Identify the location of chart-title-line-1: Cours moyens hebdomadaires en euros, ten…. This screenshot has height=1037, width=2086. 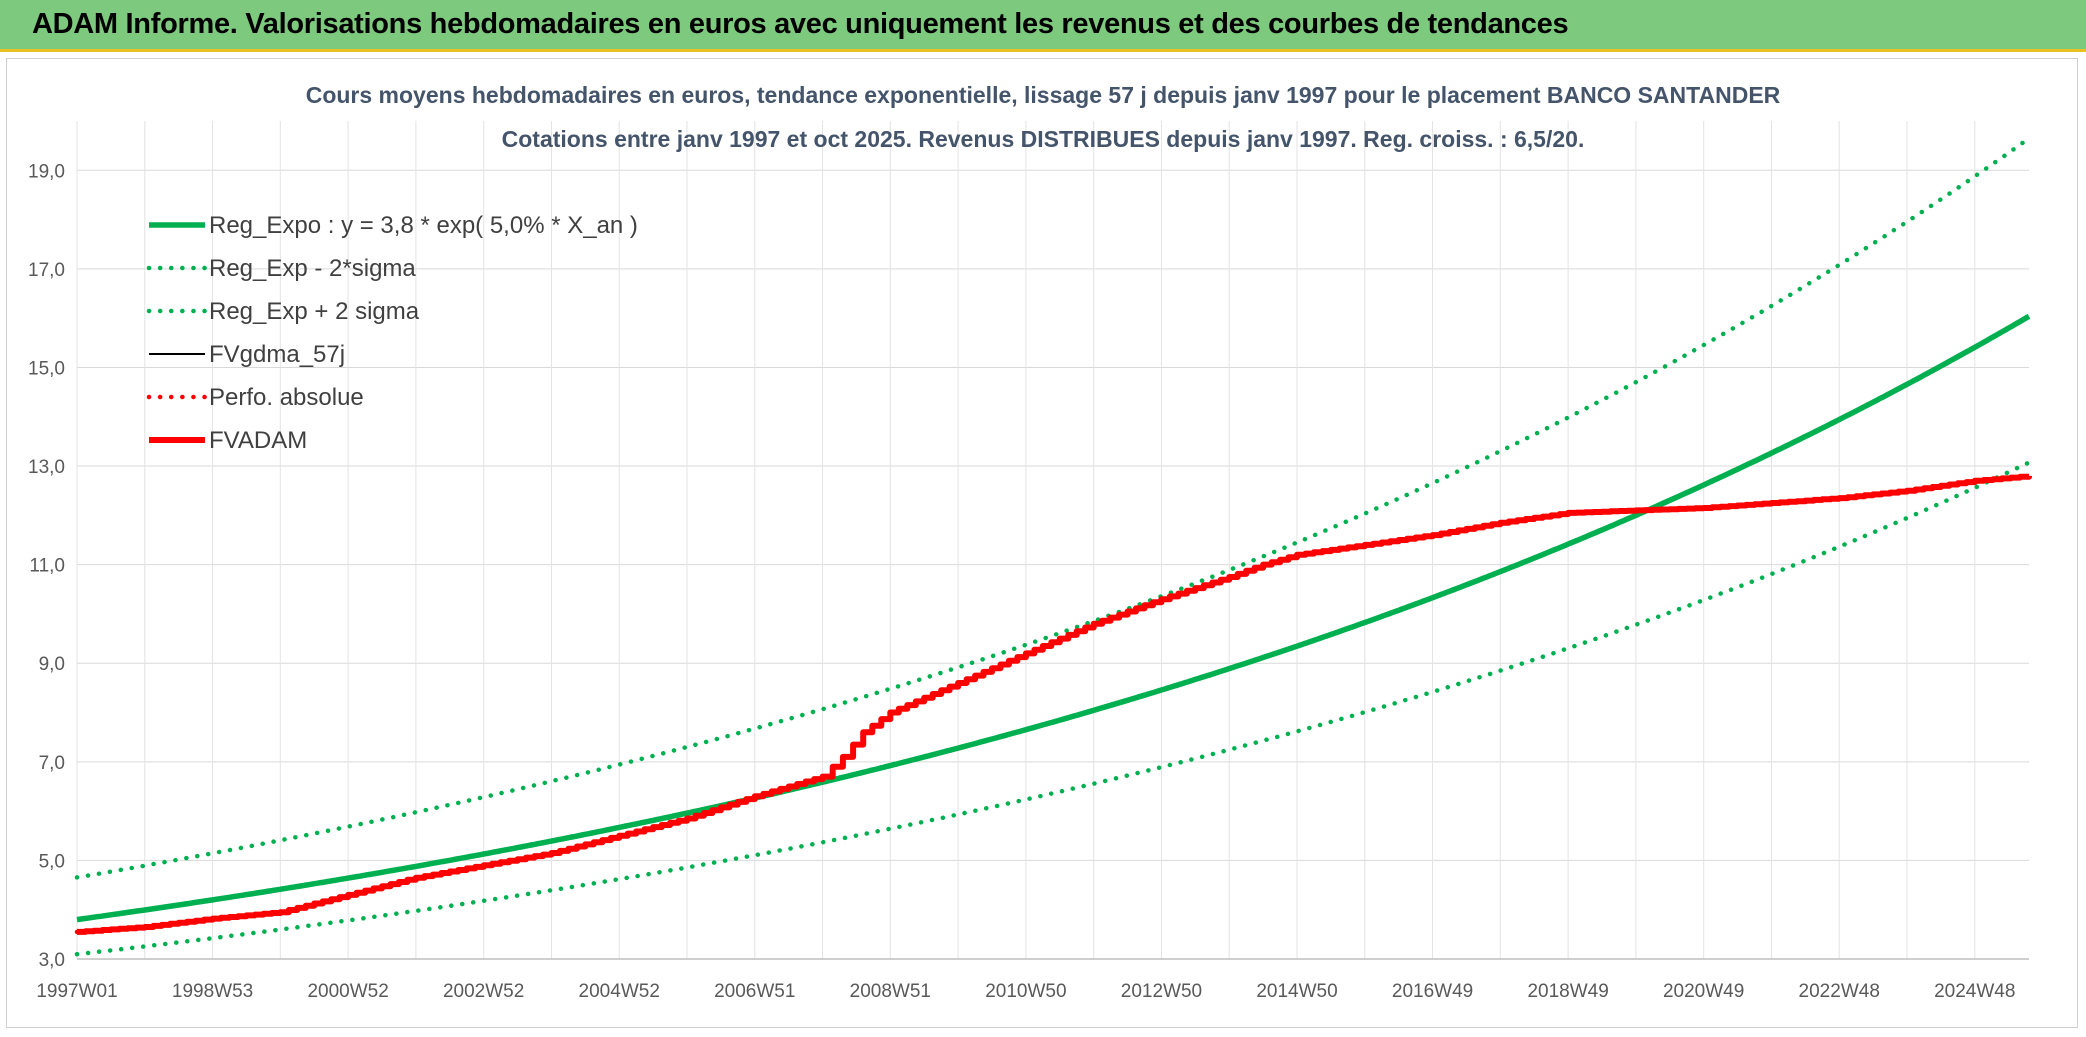
(1043, 95).